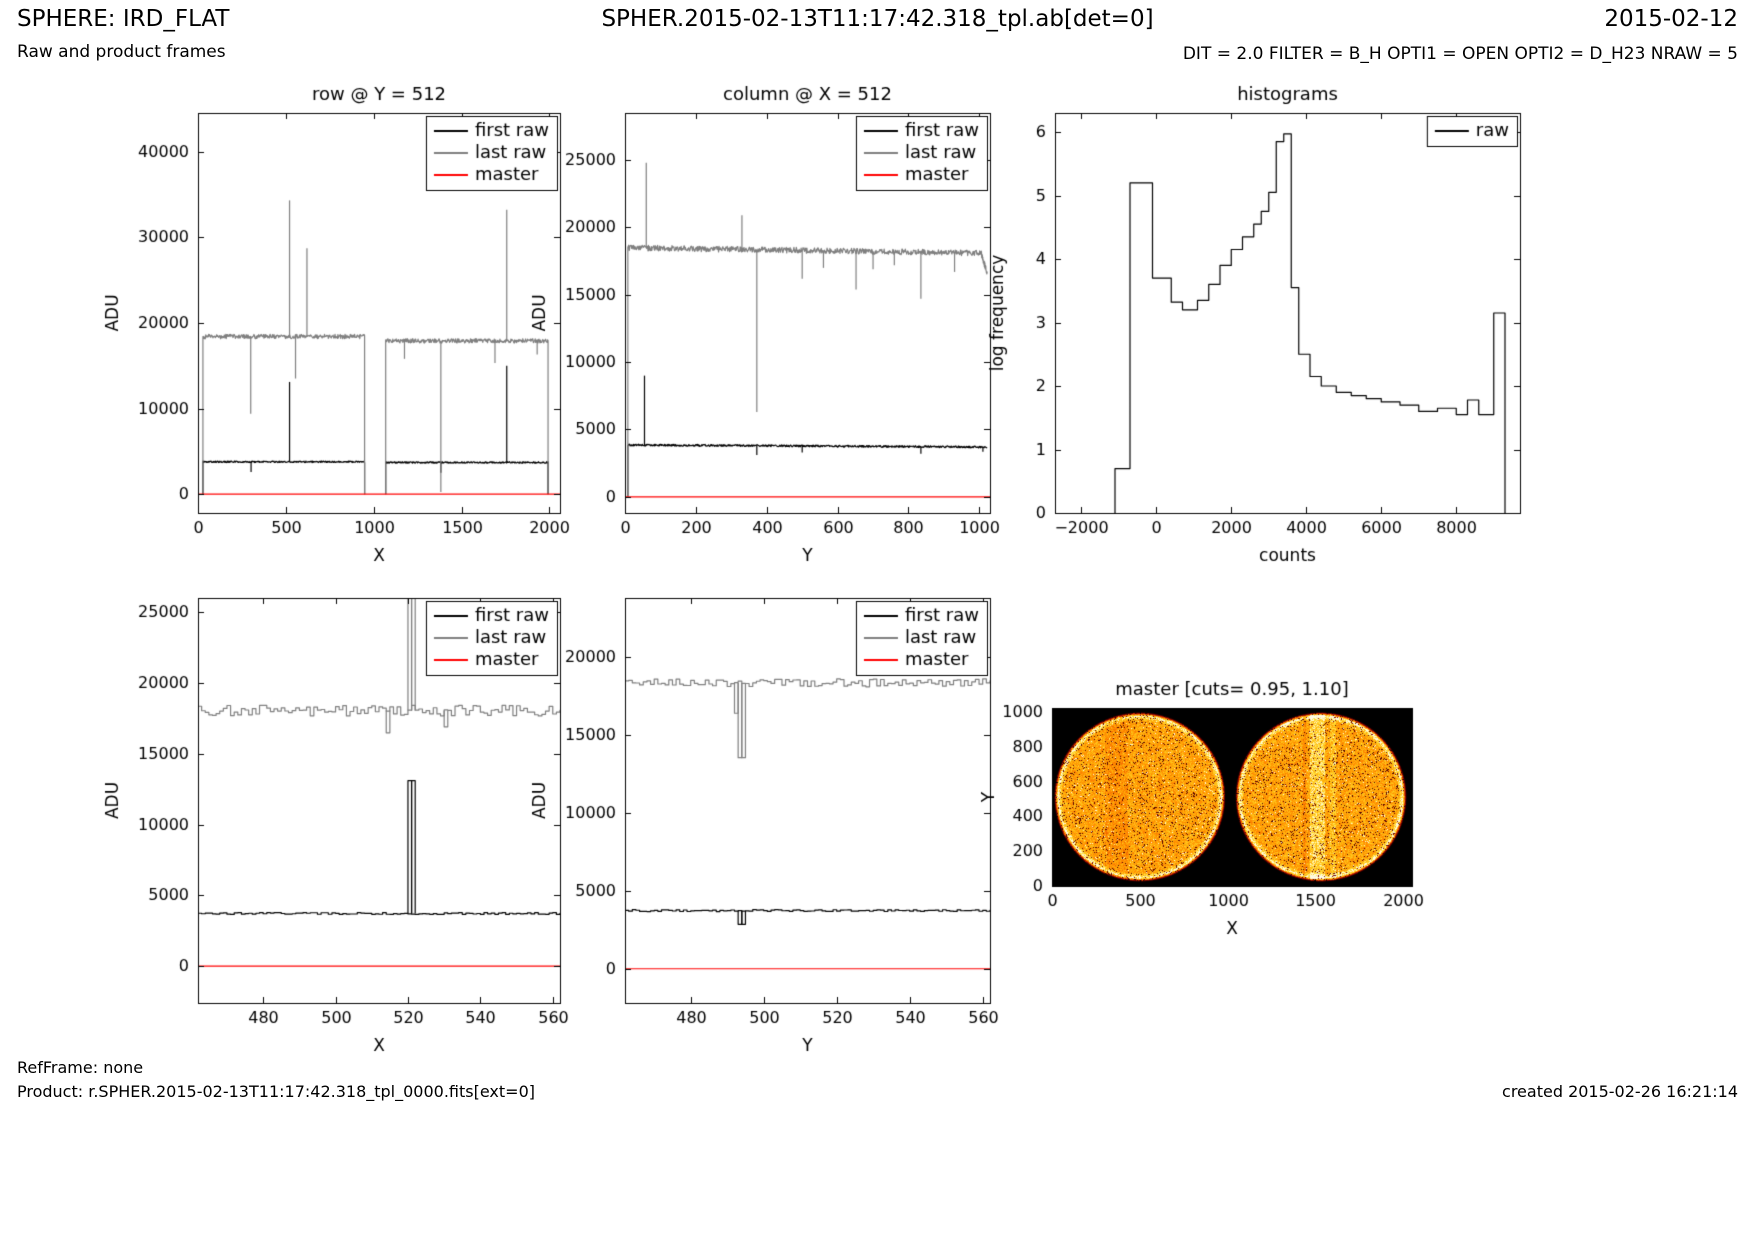 This screenshot has height=1245, width=1755. What do you see at coordinates (123, 19) in the screenshot?
I see `recipe-title: SPHERE: IRD_FLAT` at bounding box center [123, 19].